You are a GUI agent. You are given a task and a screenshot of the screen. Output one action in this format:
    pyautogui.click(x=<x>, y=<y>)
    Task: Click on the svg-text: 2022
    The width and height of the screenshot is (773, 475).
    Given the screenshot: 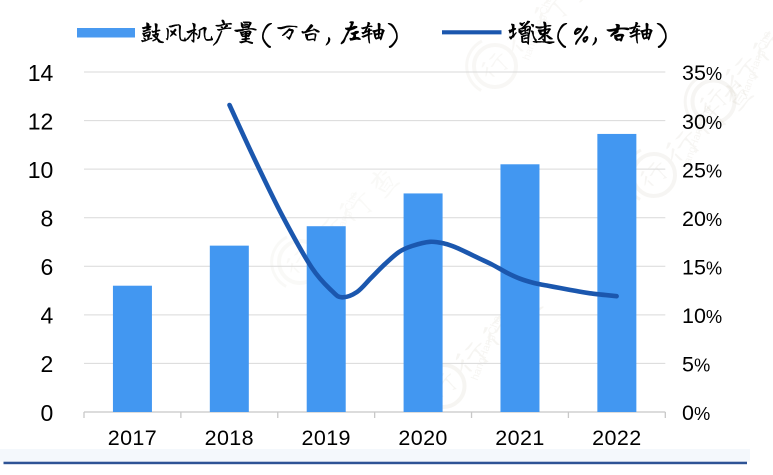 What is the action you would take?
    pyautogui.click(x=616, y=438)
    